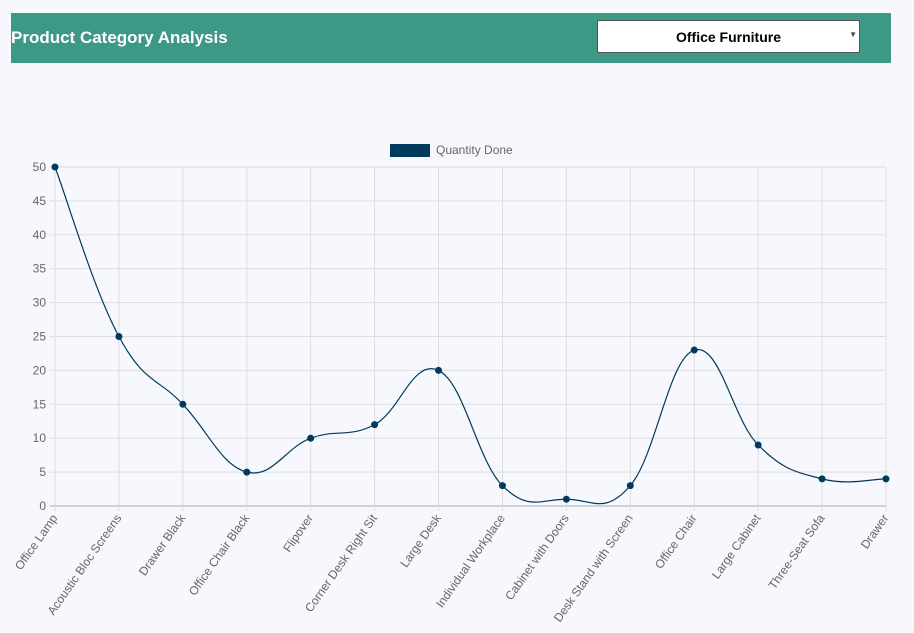  What do you see at coordinates (40, 370) in the screenshot?
I see `y-tick-label: 20` at bounding box center [40, 370].